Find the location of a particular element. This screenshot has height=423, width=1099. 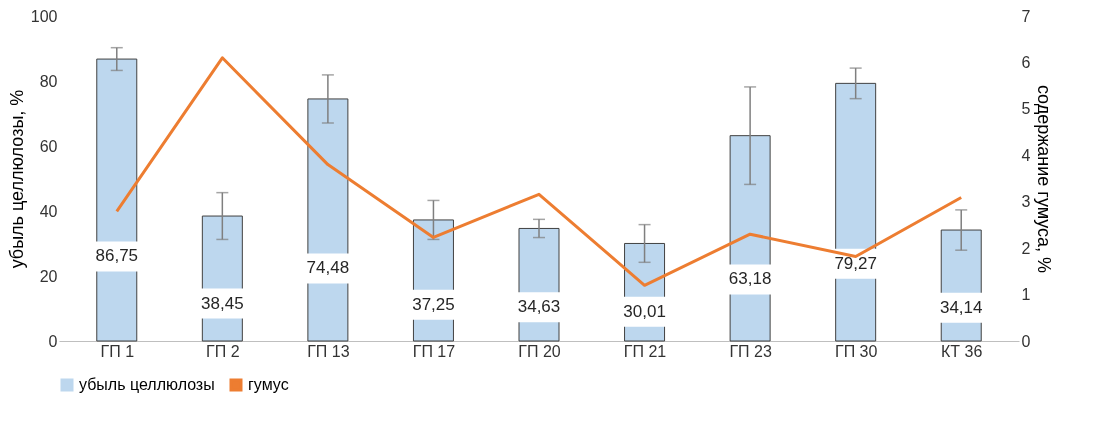

data-label: 79,27 is located at coordinates (855, 263).